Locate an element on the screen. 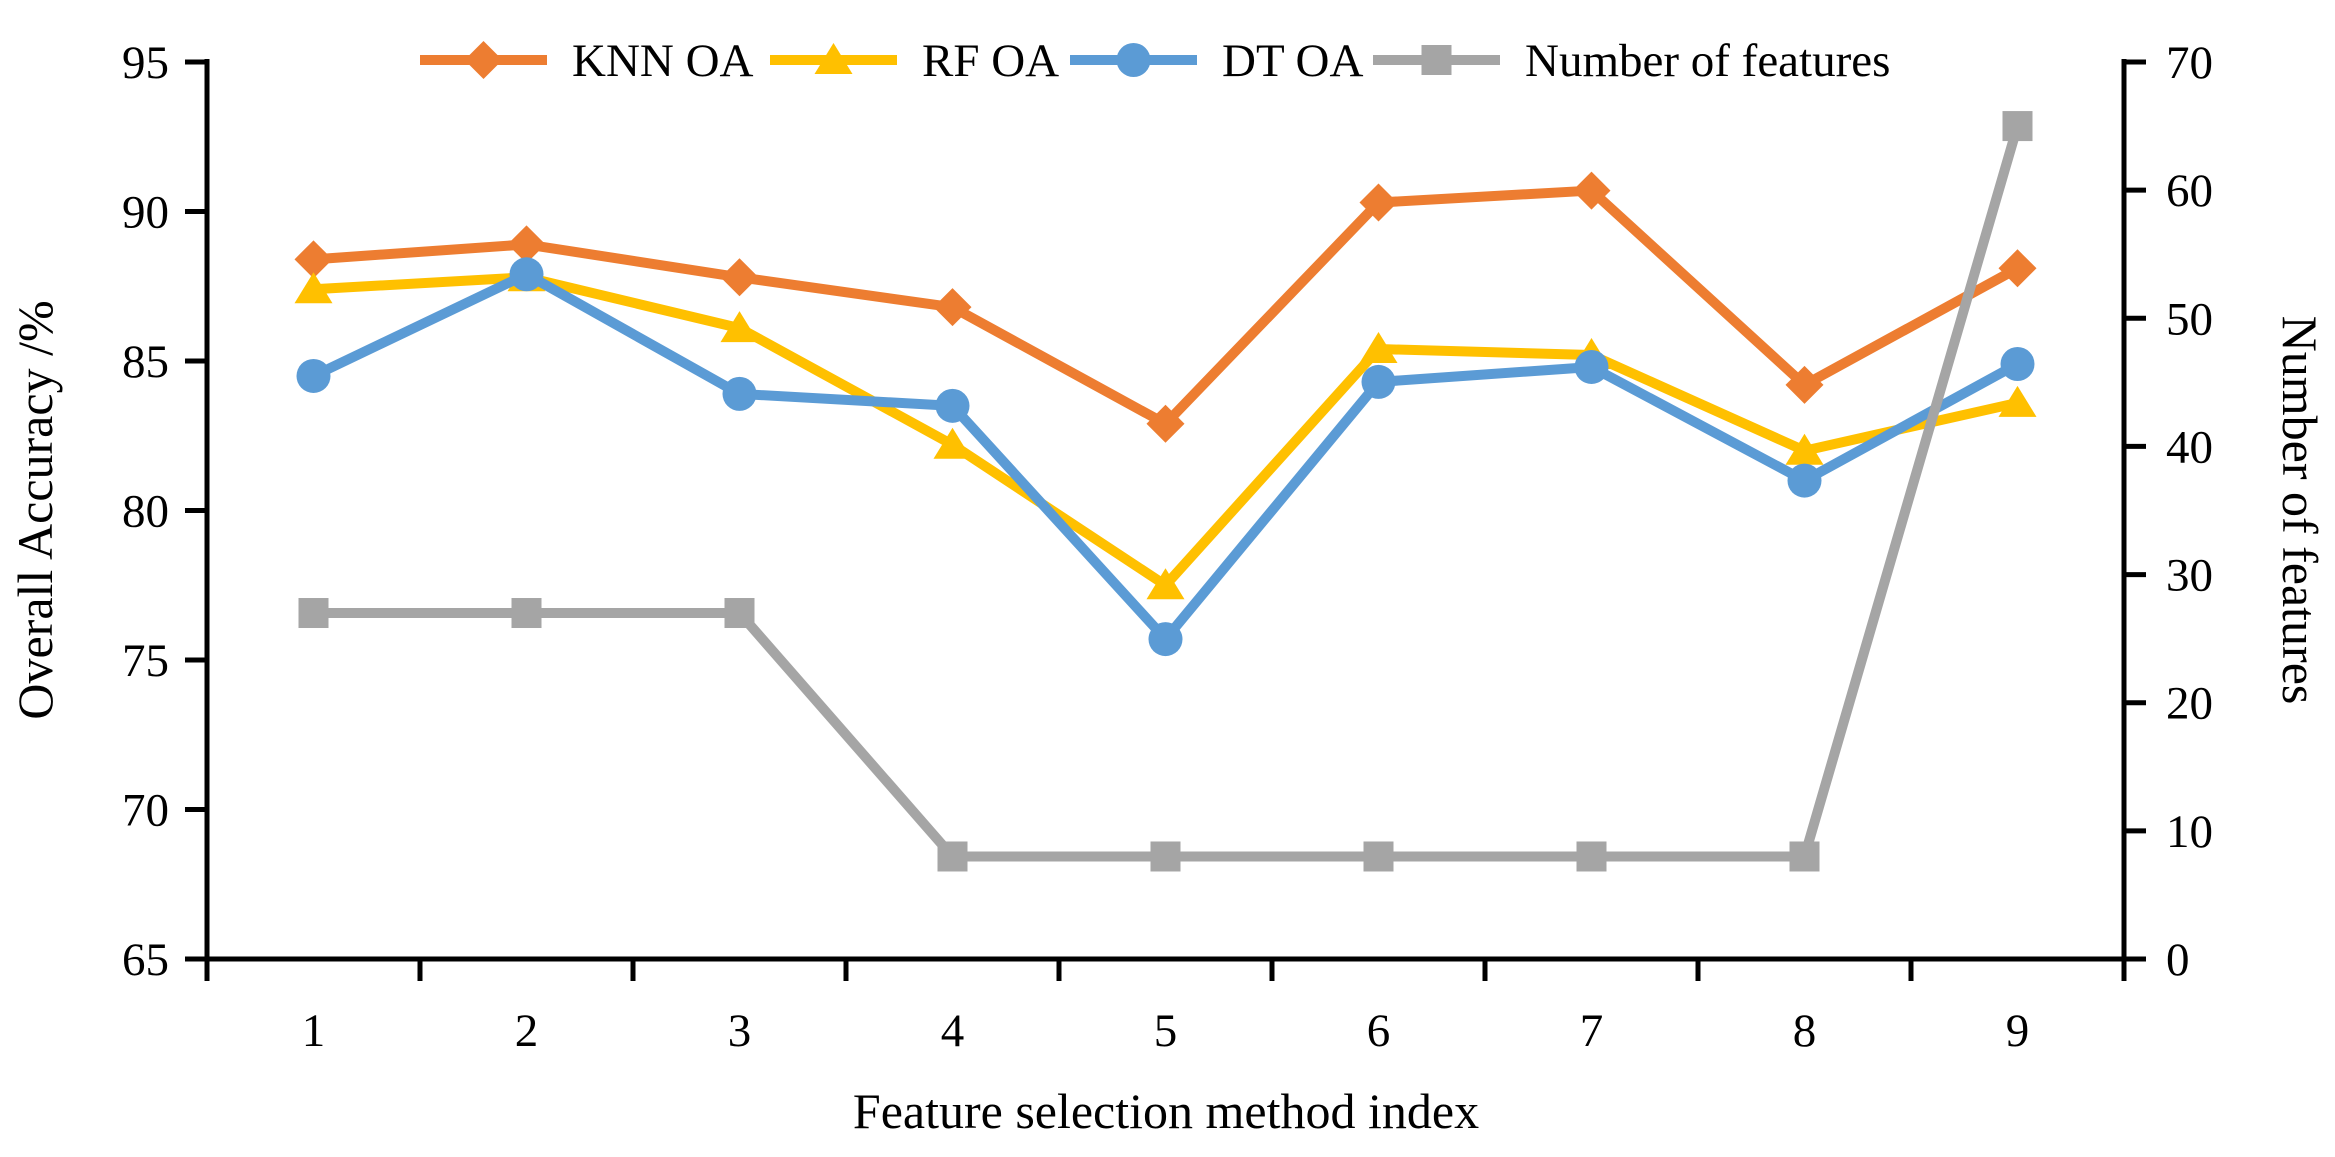  x-axis-tick-label: 9 is located at coordinates (2018, 1031).